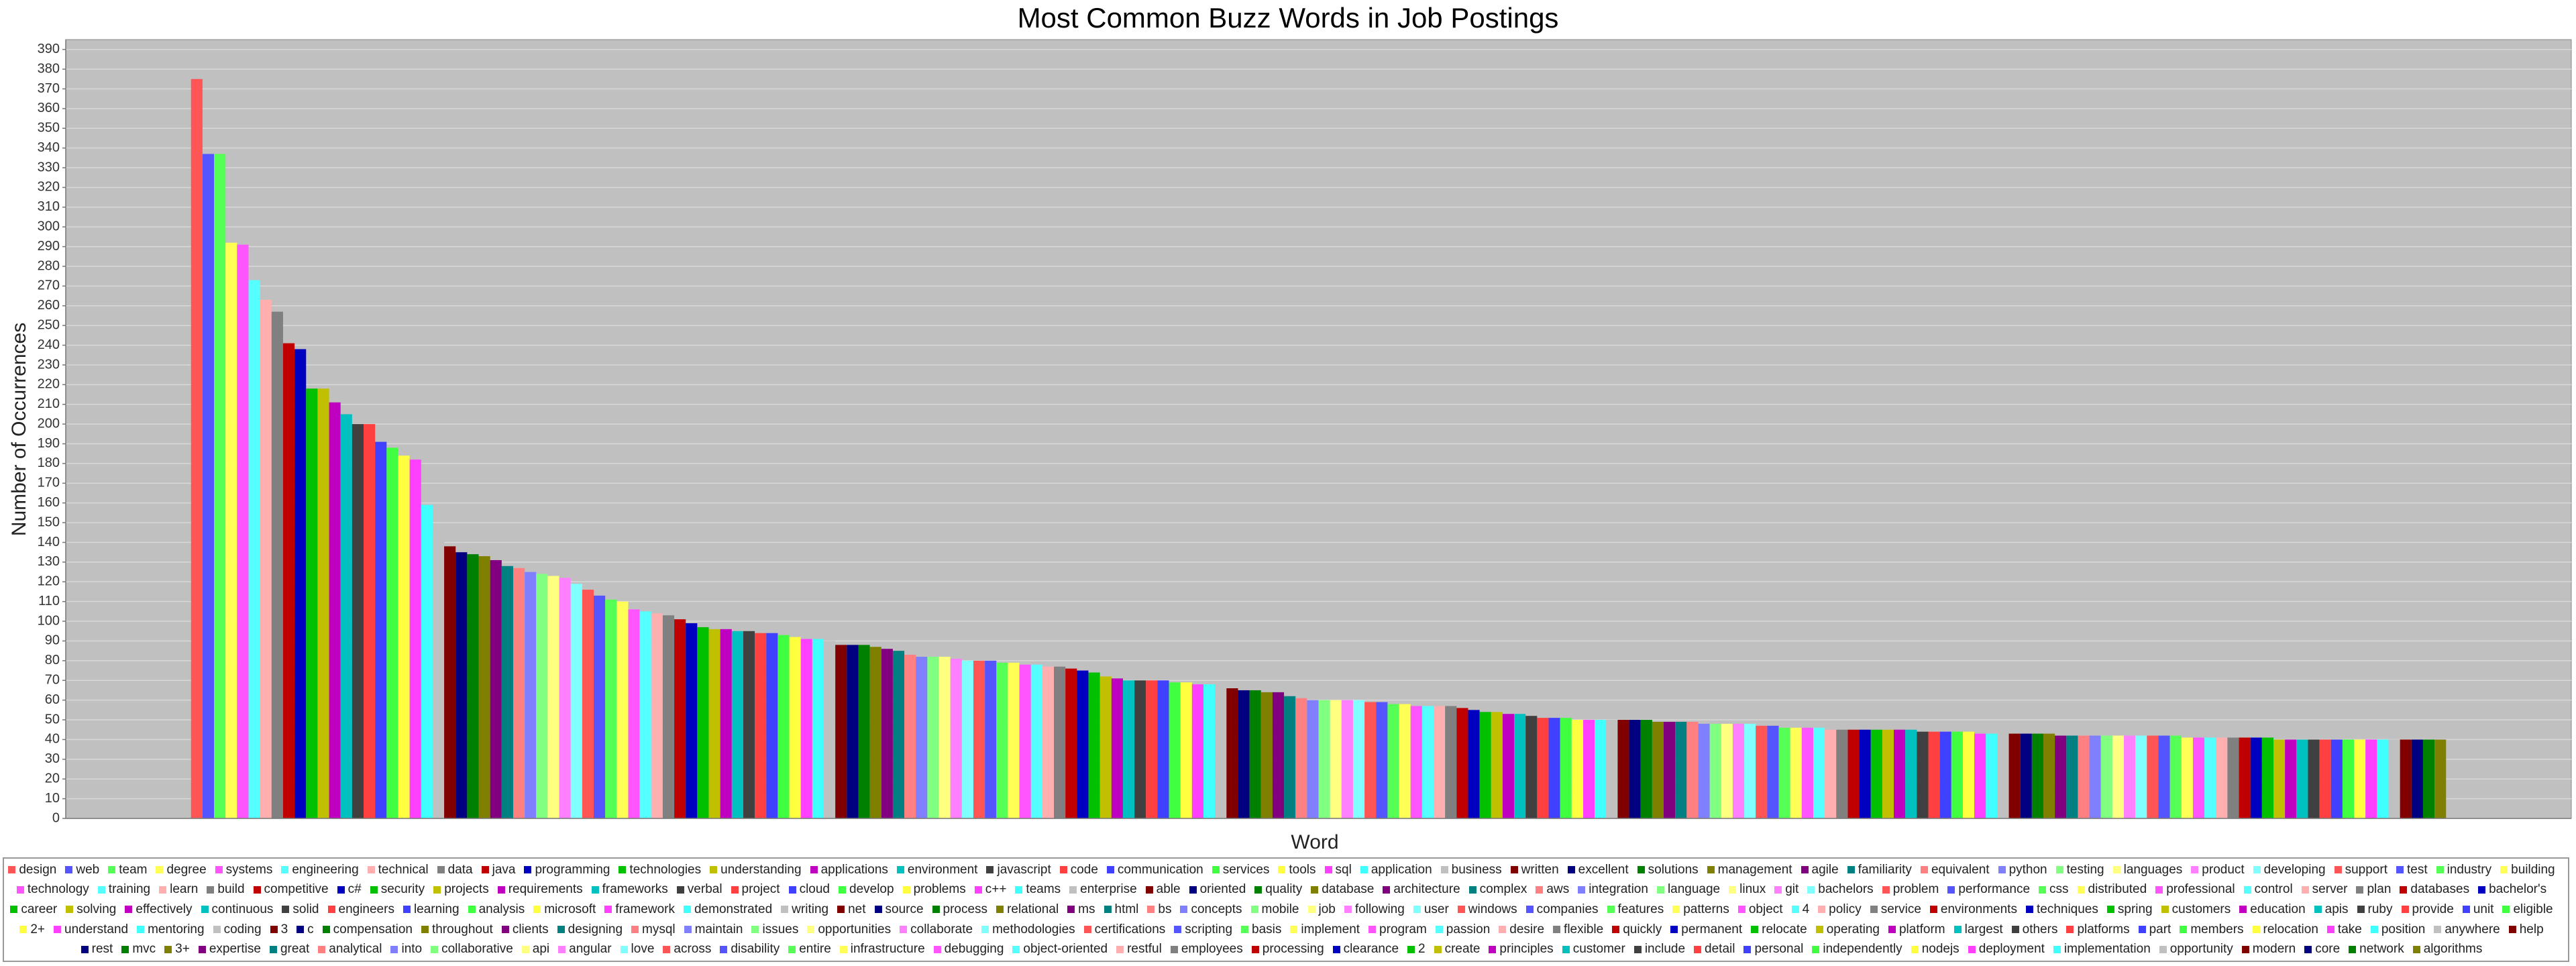  Describe the element at coordinates (1720, 949) in the screenshot. I see `legend-label: detail` at that location.